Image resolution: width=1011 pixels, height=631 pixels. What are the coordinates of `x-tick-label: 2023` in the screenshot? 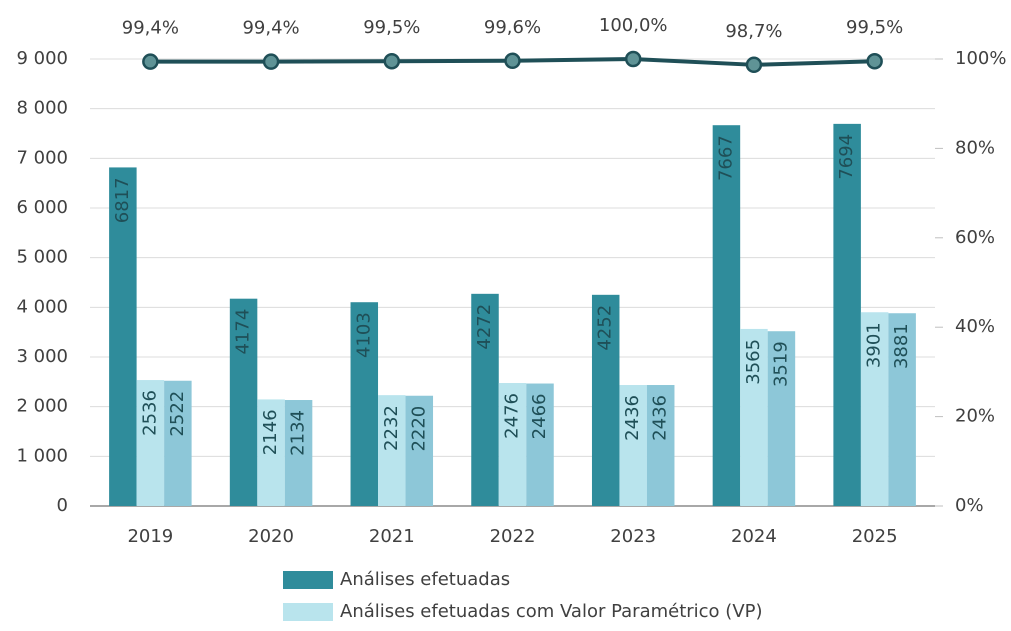 It's located at (633, 536).